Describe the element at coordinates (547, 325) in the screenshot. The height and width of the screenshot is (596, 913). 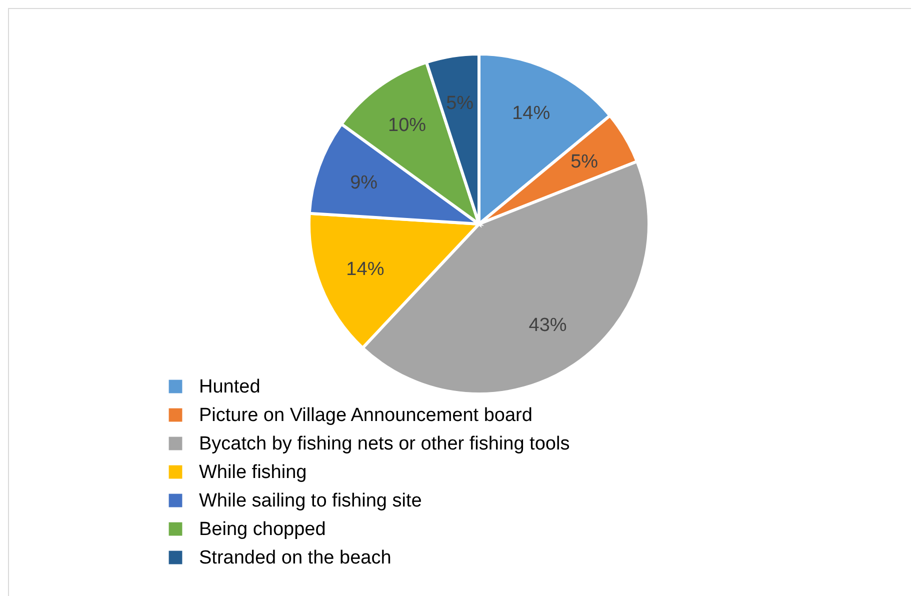
I see `data-label: 43%` at that location.